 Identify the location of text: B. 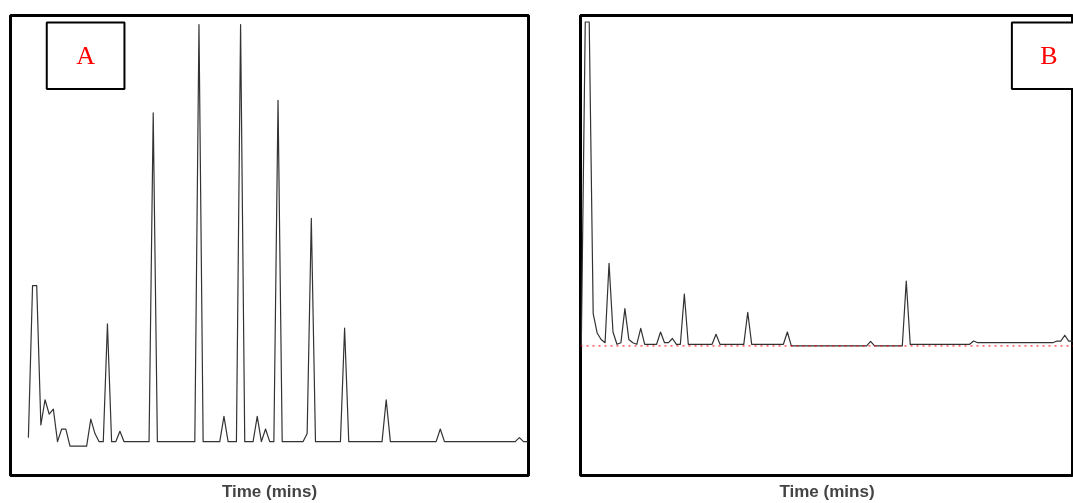
(1049, 56).